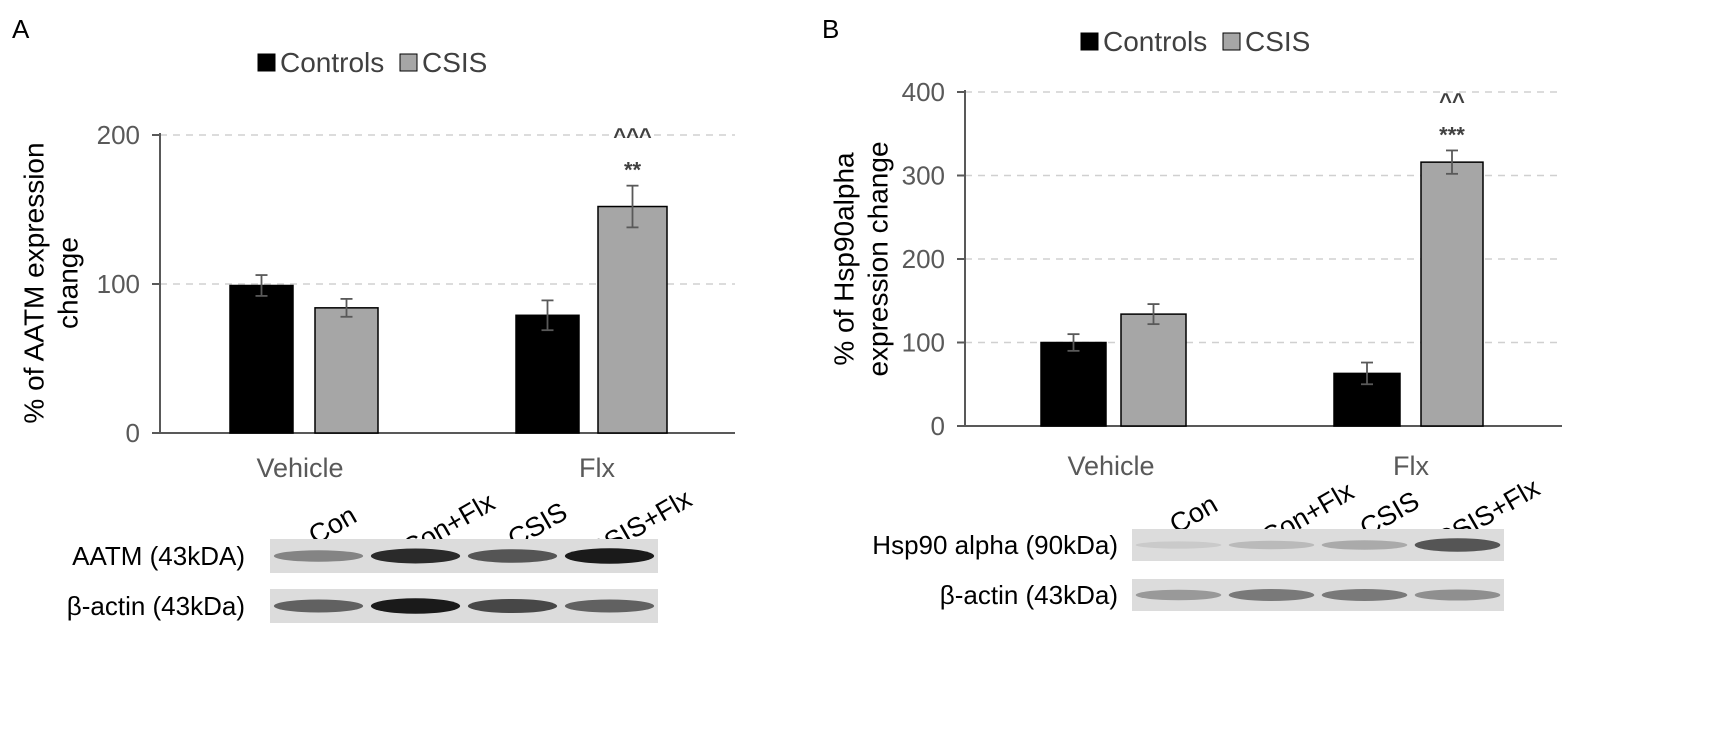 This screenshot has height=733, width=1729. Describe the element at coordinates (923, 92) in the screenshot. I see `y-tick-label: 400` at that location.